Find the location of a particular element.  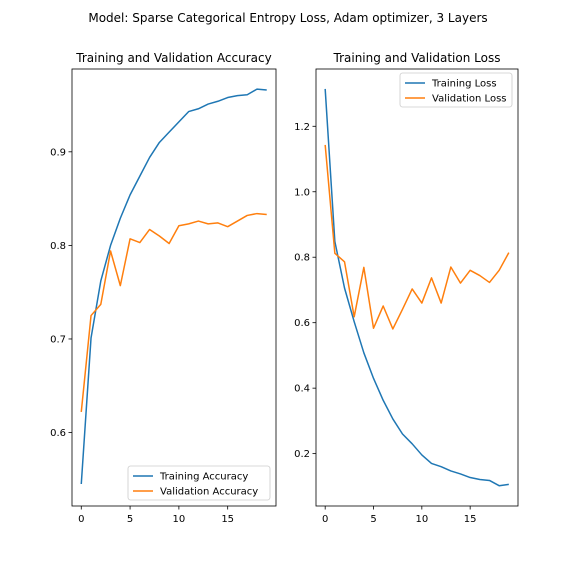

y-tick-label: 0.7 is located at coordinates (58, 339).